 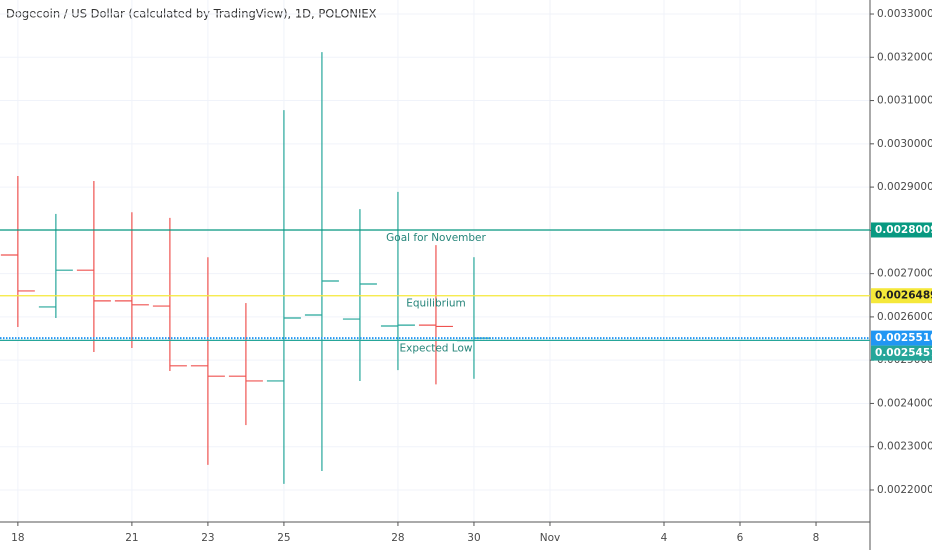 I want to click on price-label: 0.00280090, so click(x=903, y=230).